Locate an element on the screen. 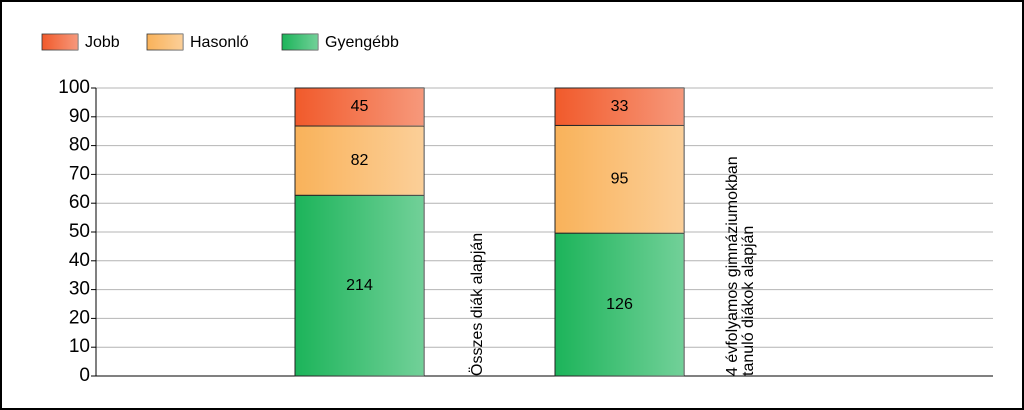 The height and width of the screenshot is (410, 1024). data-label: 33 is located at coordinates (620, 106).